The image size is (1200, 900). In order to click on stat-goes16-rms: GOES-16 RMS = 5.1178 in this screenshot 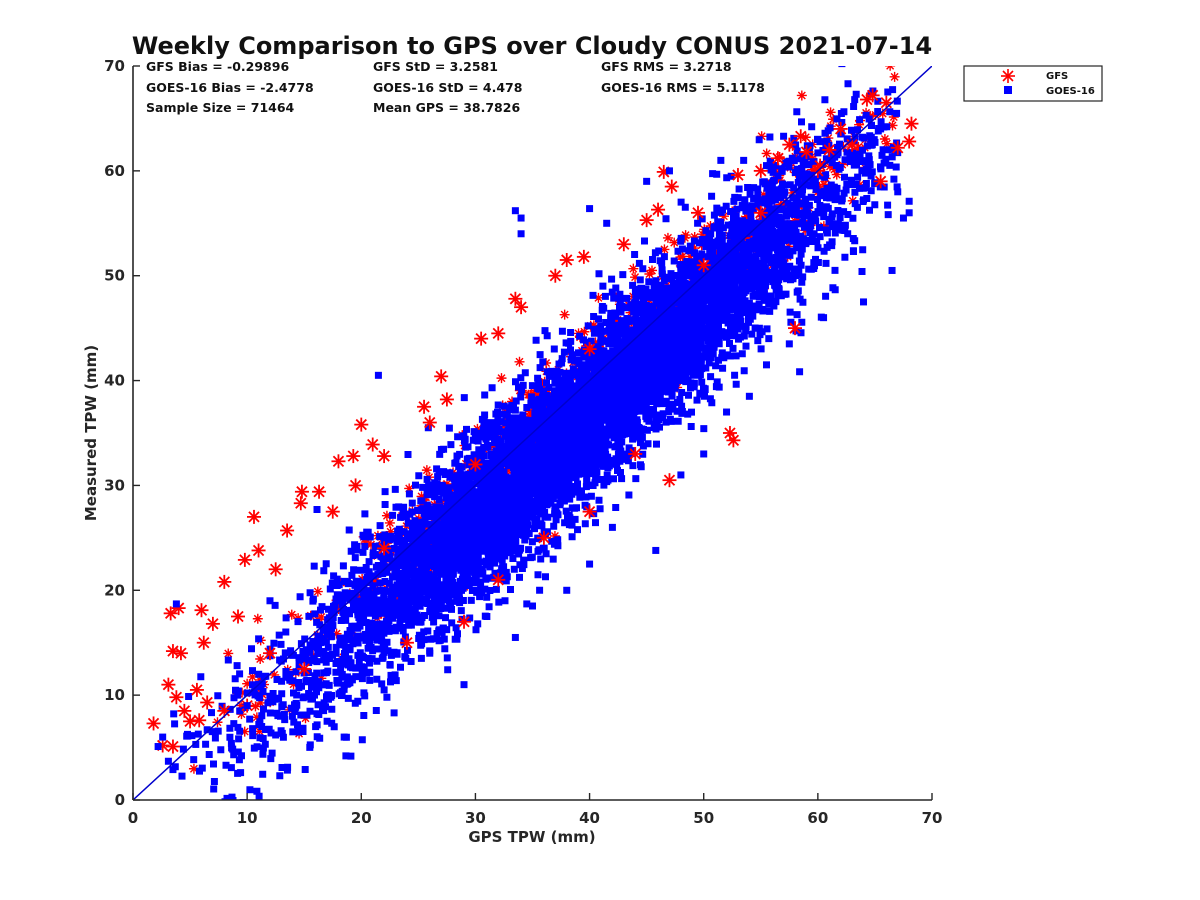, I will do `click(683, 87)`.